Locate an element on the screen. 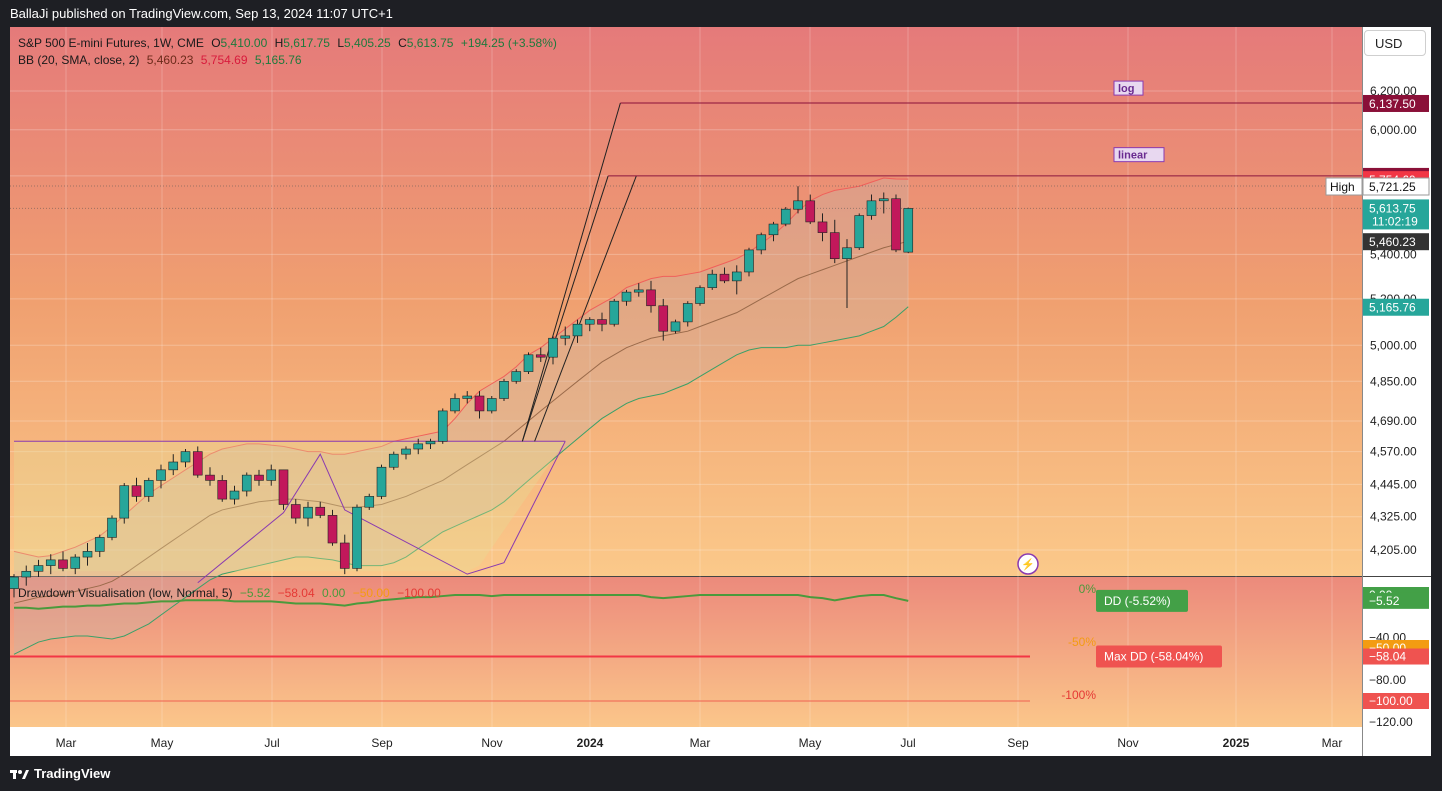  bb-label: BB (20, SMA, close, 2) is located at coordinates (79, 60).